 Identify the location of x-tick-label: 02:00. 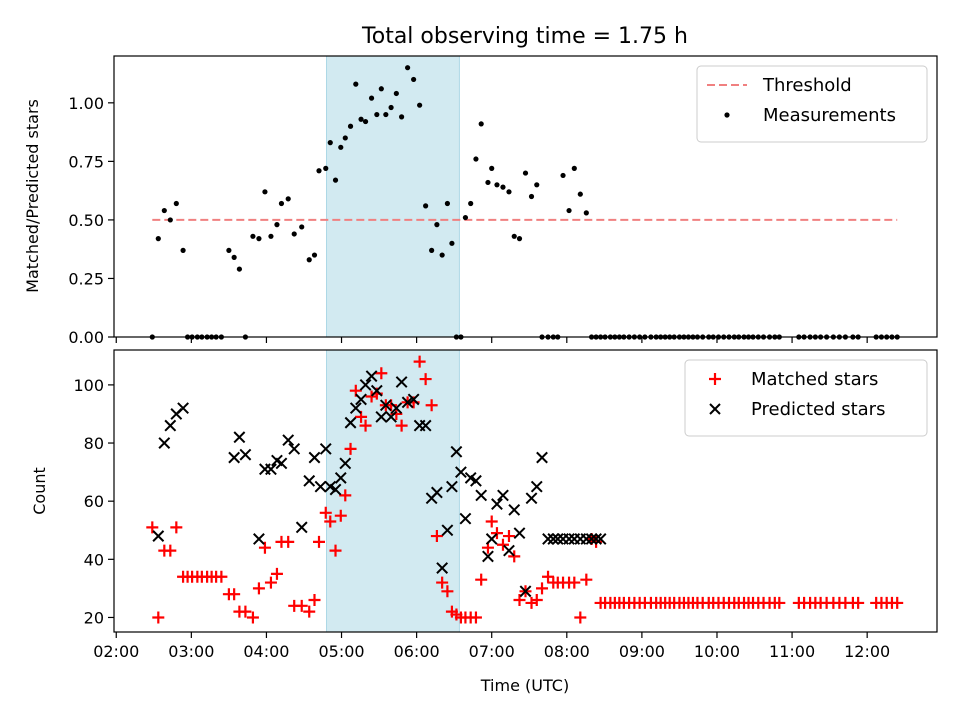
(116, 651).